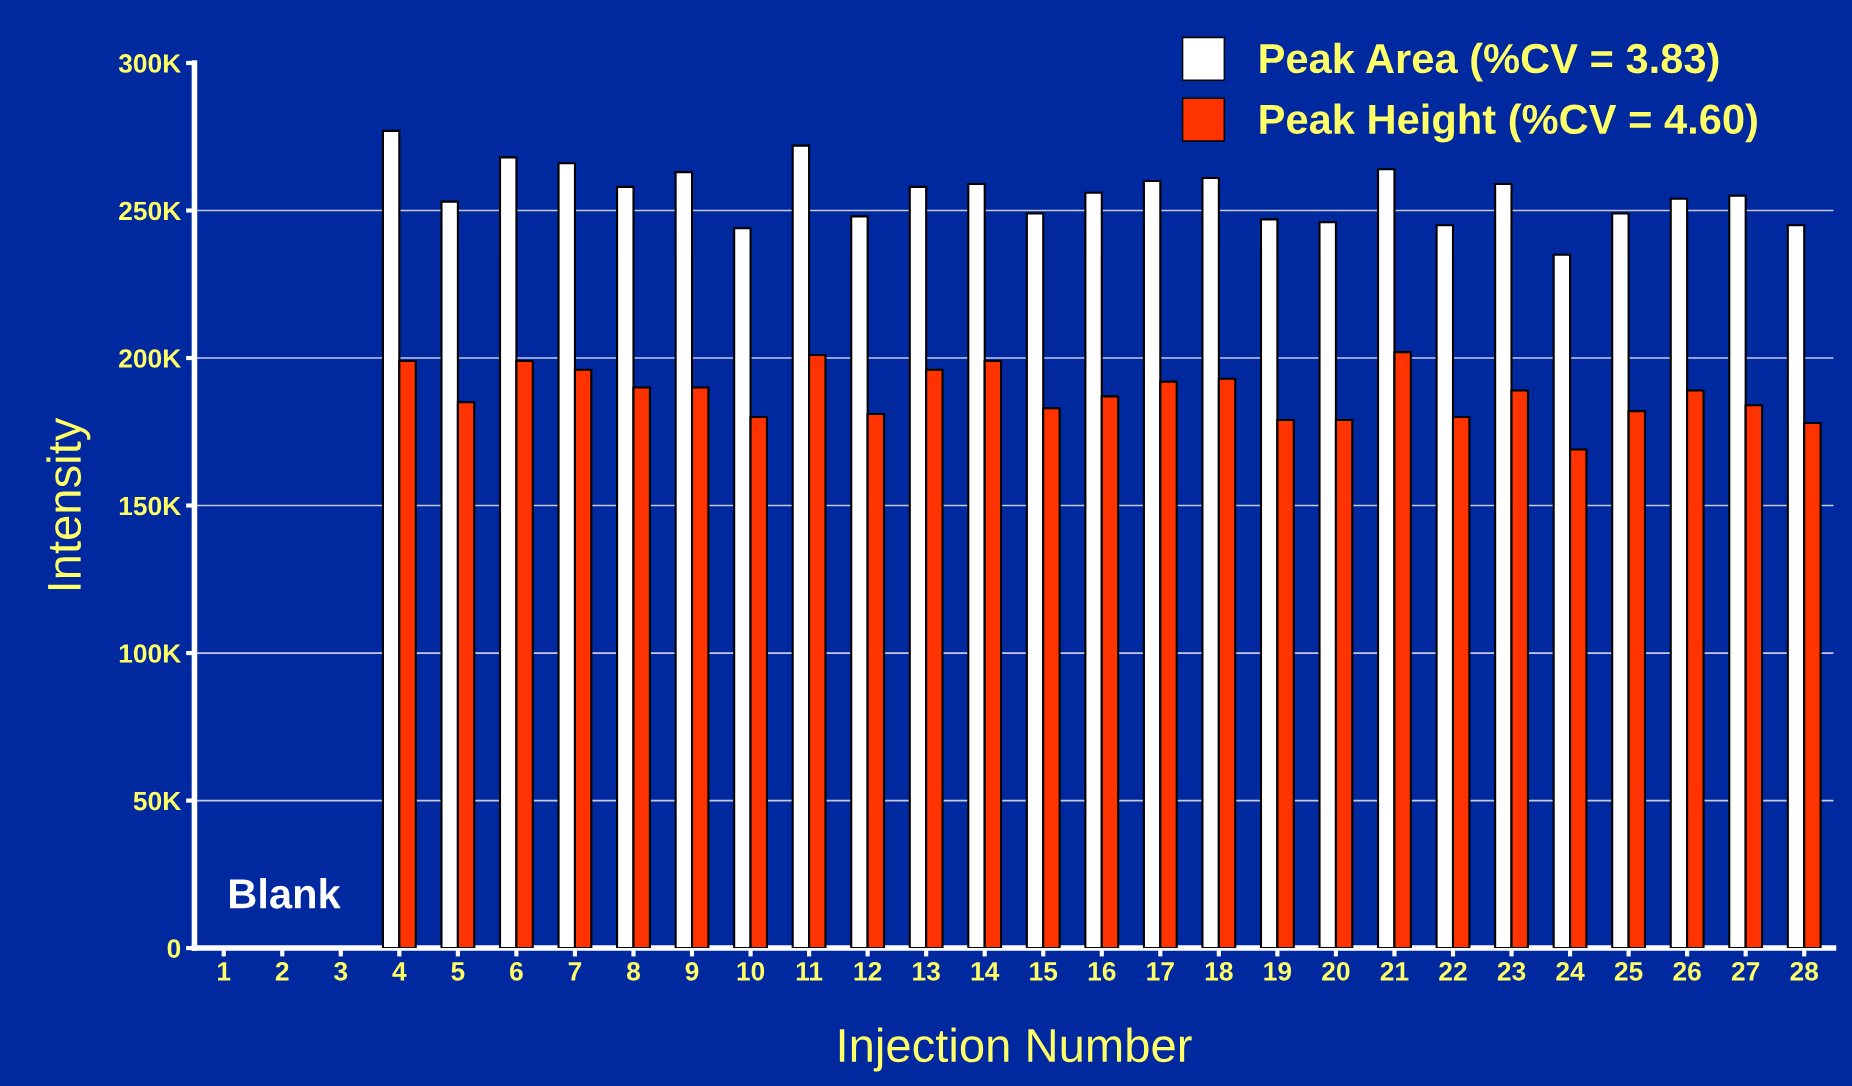 Image resolution: width=1852 pixels, height=1086 pixels. What do you see at coordinates (1745, 971) in the screenshot?
I see `x-tick-label: 27` at bounding box center [1745, 971].